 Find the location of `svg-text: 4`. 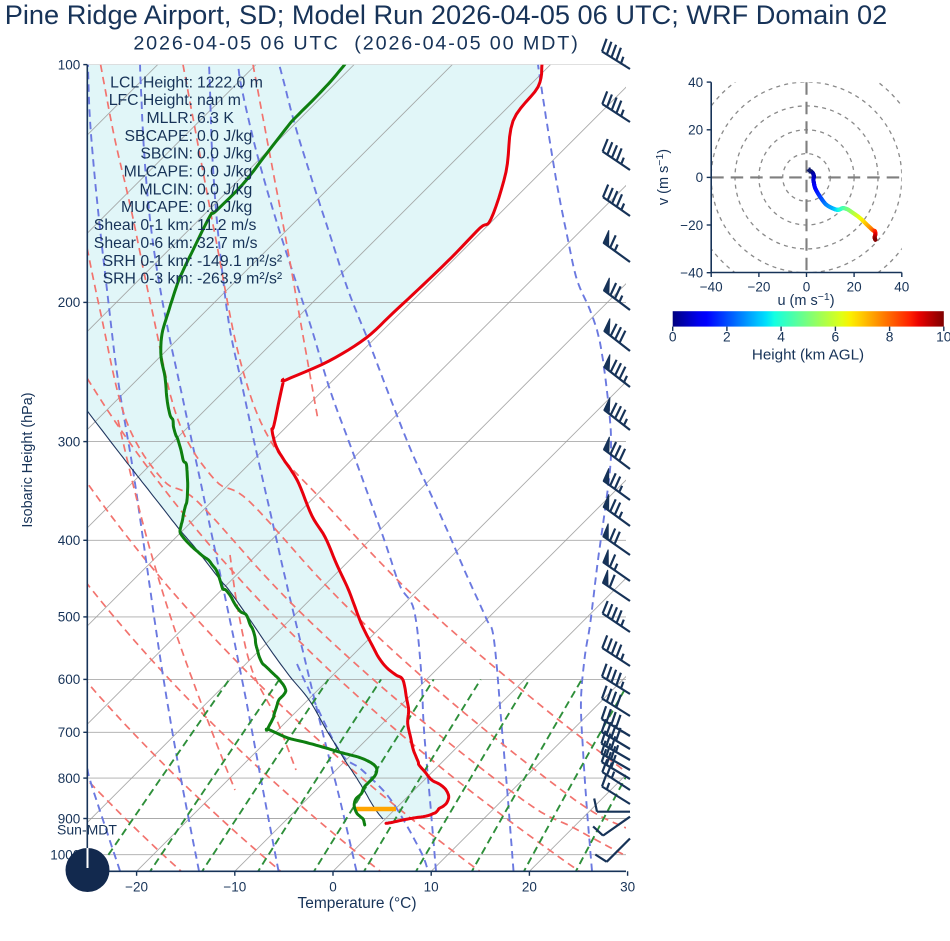

svg-text: 4 is located at coordinates (781, 337).